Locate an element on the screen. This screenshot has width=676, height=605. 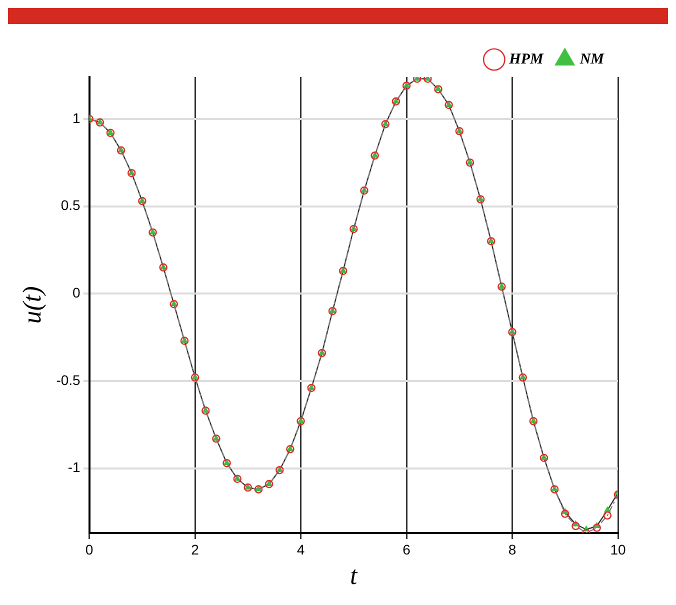
x-tick-label: 0 is located at coordinates (89, 549).